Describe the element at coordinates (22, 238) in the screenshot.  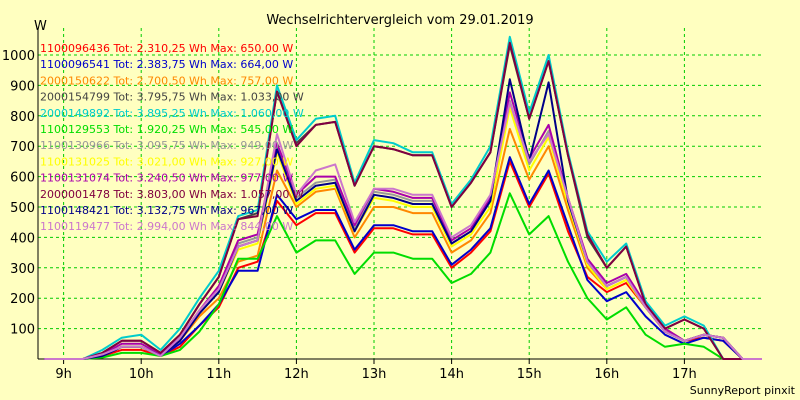
I see `y-tick-label: 400` at that location.